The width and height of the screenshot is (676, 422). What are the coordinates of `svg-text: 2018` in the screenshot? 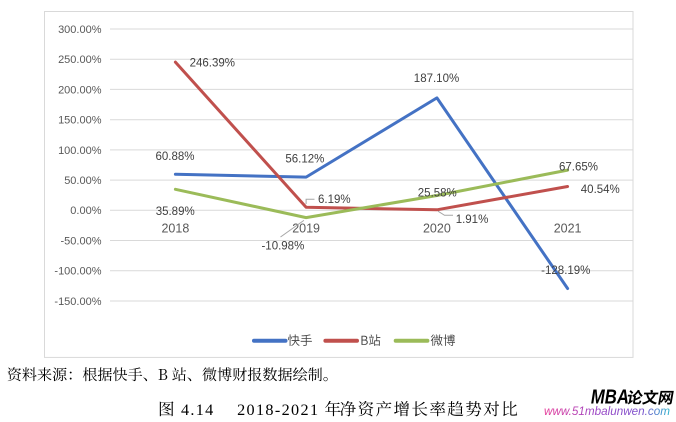 It's located at (175, 228).